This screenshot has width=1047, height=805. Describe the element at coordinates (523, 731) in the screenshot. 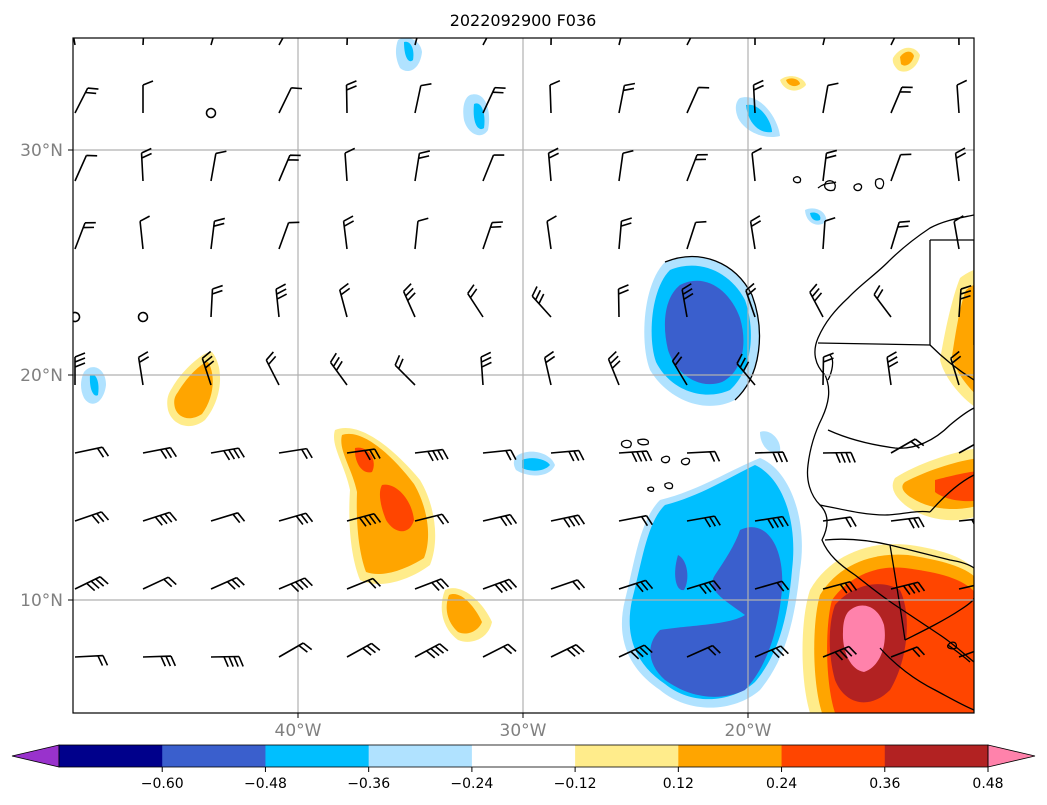

I see `lon-label-30w: 30°W` at that location.